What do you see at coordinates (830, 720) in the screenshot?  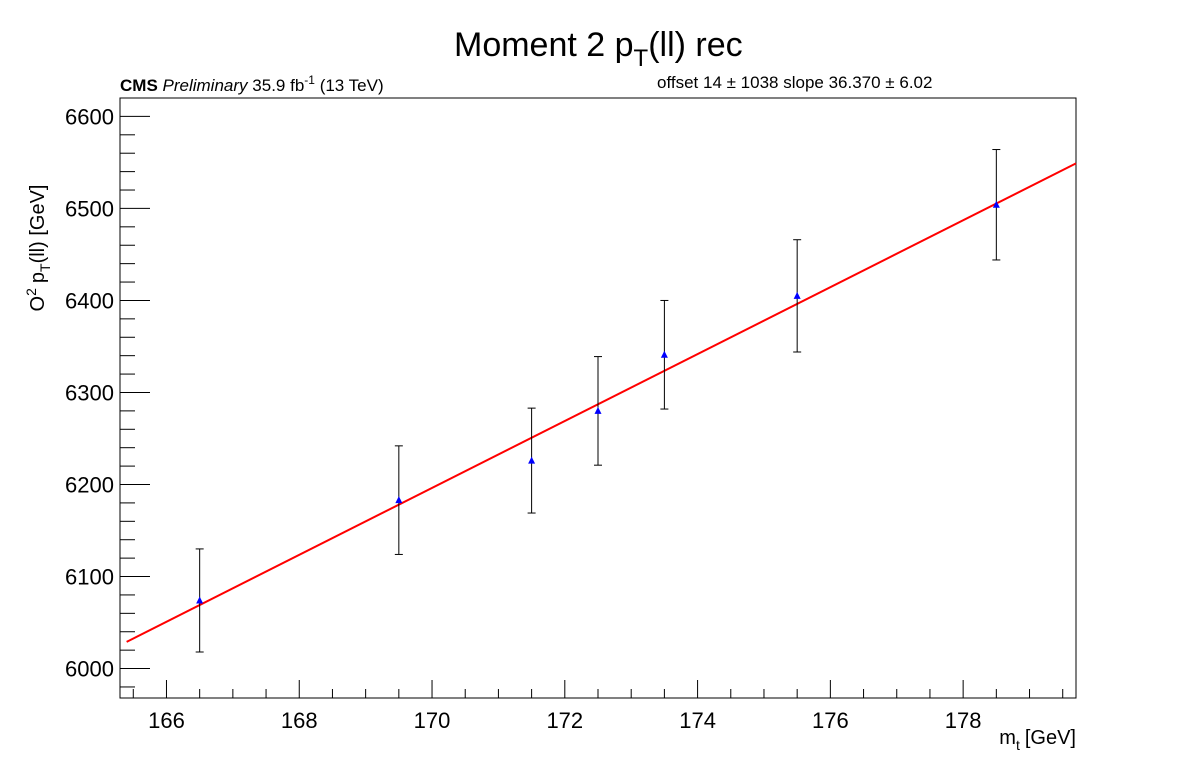 I see `x-tick-label: 176` at bounding box center [830, 720].